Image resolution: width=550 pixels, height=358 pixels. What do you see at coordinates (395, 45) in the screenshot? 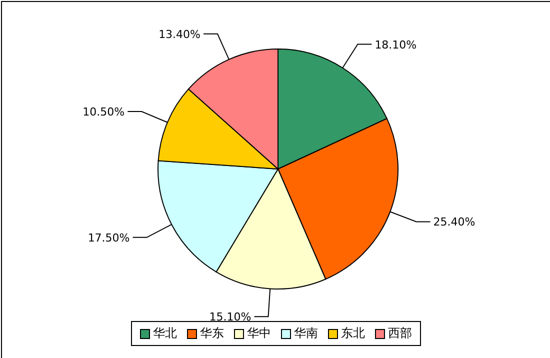
I see `data-label: 18.10%` at bounding box center [395, 45].